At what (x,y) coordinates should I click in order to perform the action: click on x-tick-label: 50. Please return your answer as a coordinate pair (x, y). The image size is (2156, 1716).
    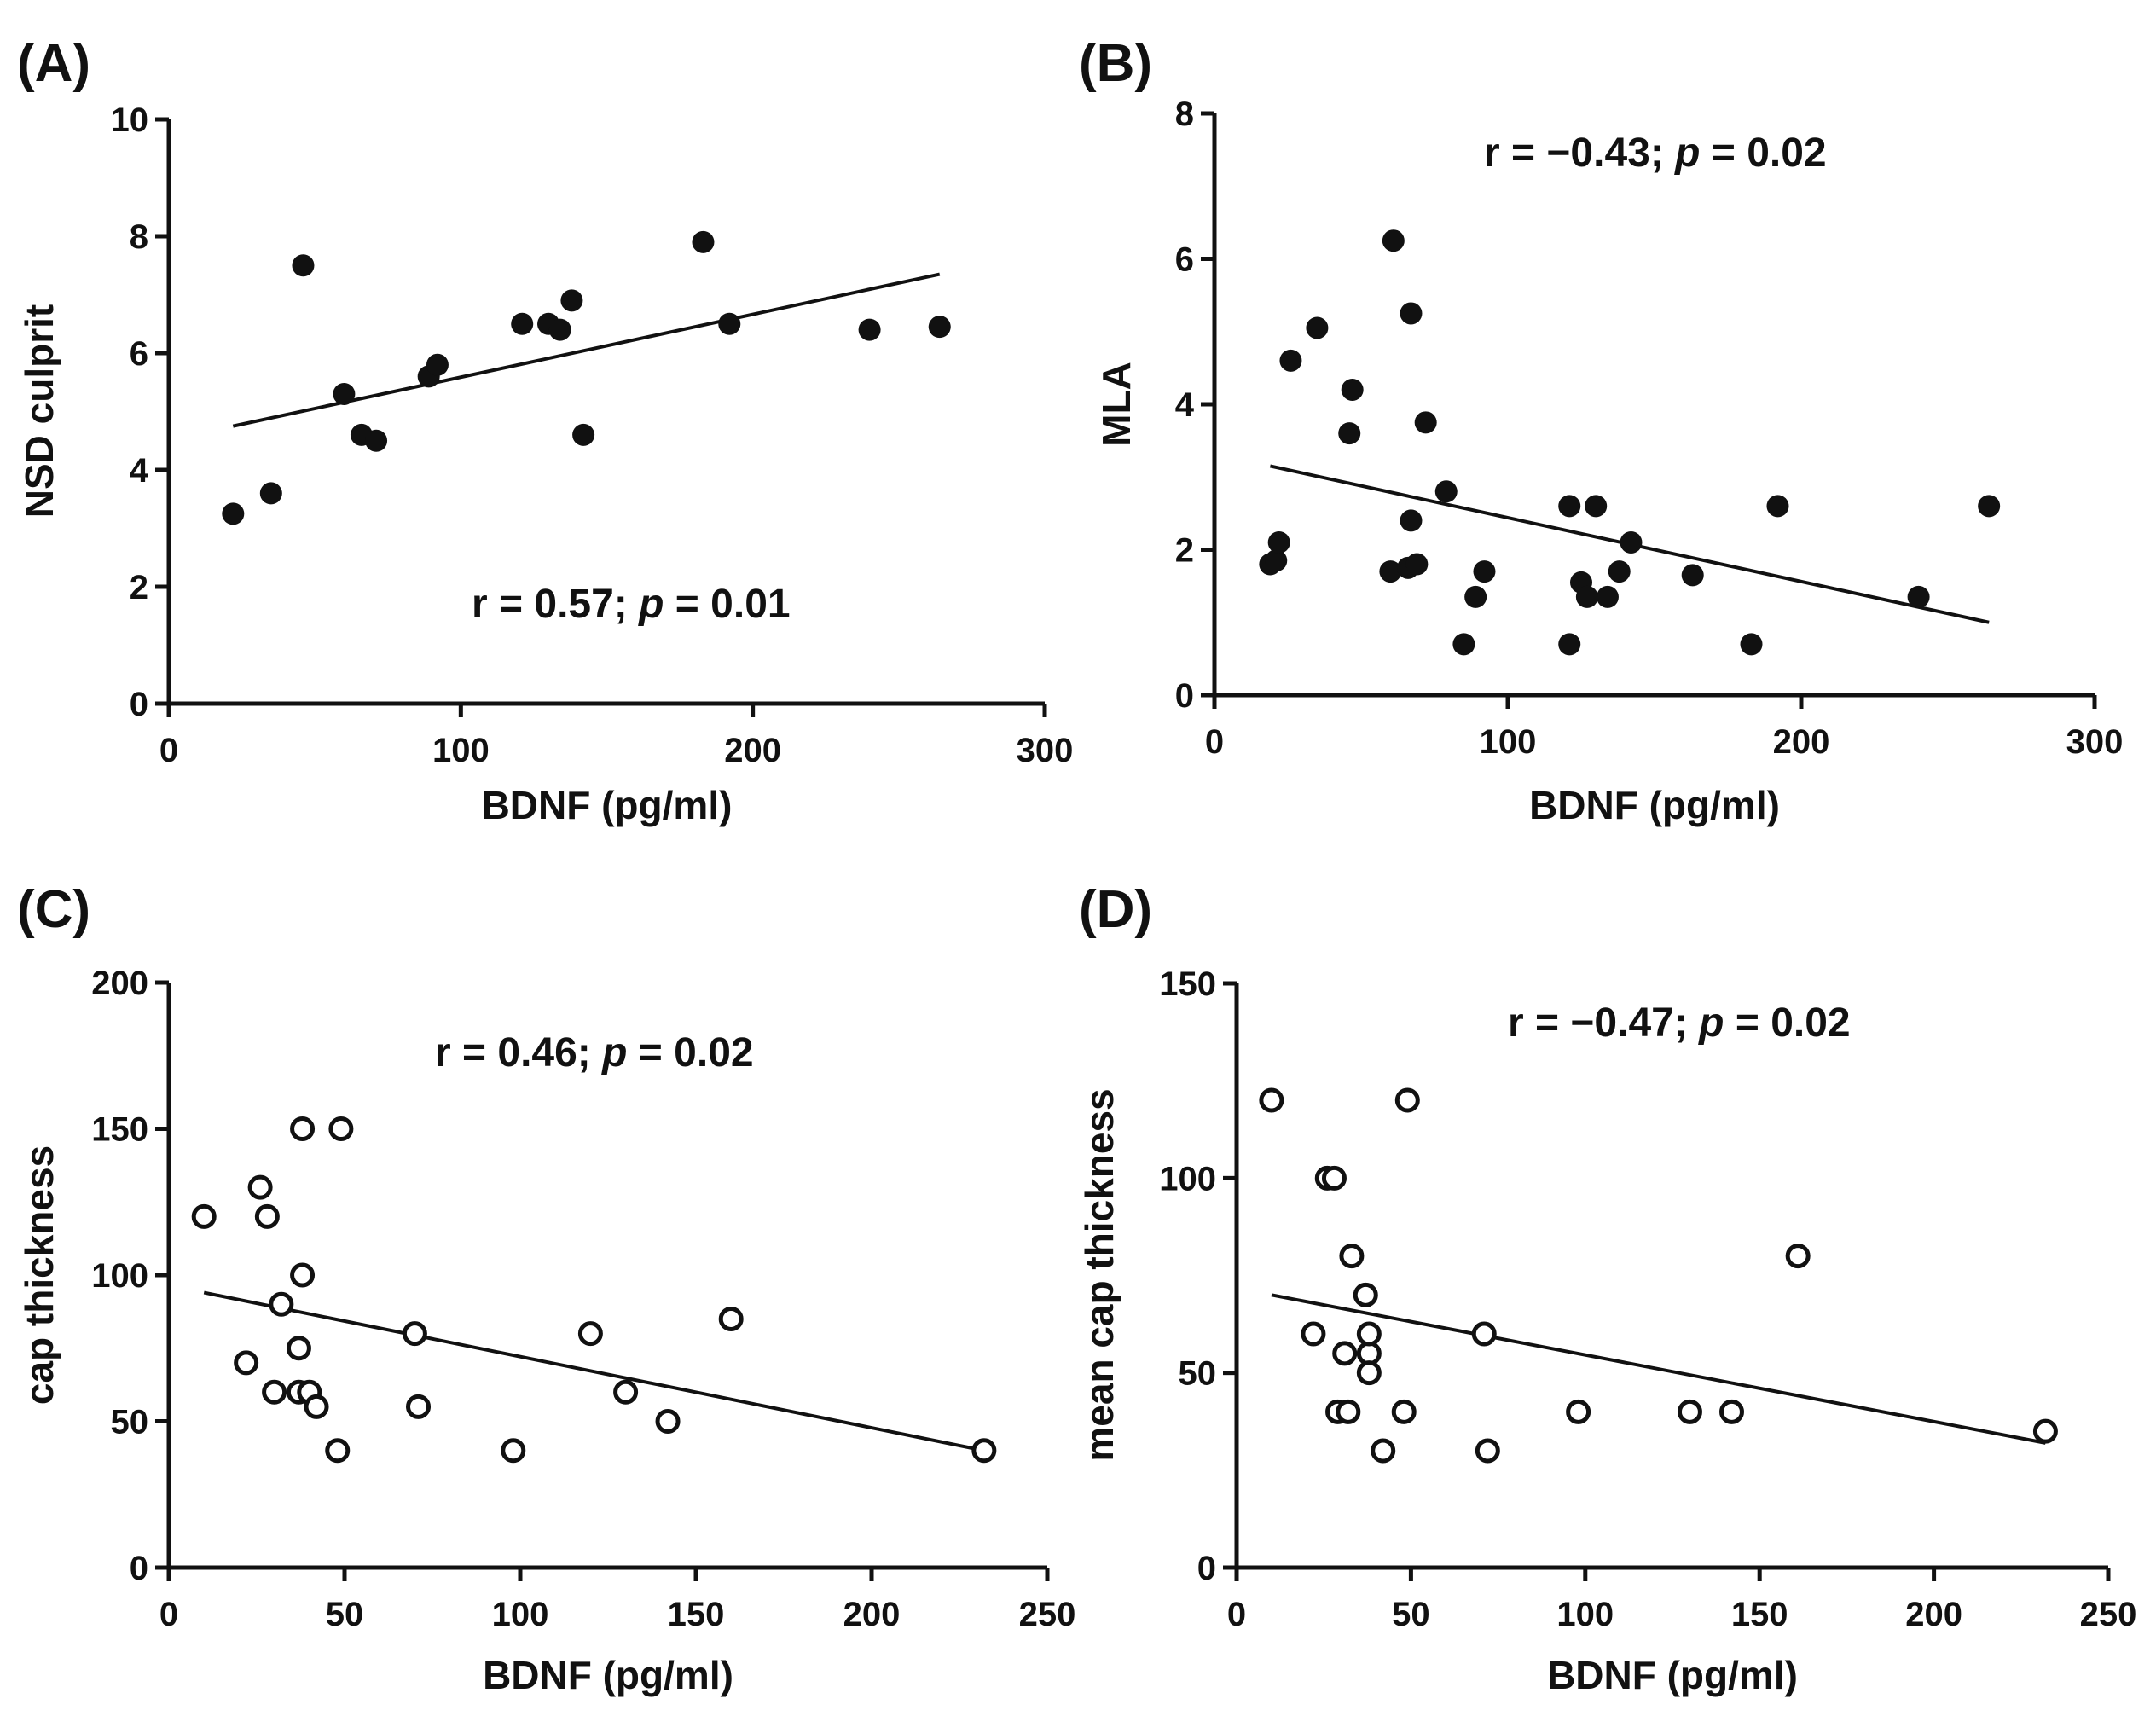
    Looking at the image, I should click on (1411, 1614).